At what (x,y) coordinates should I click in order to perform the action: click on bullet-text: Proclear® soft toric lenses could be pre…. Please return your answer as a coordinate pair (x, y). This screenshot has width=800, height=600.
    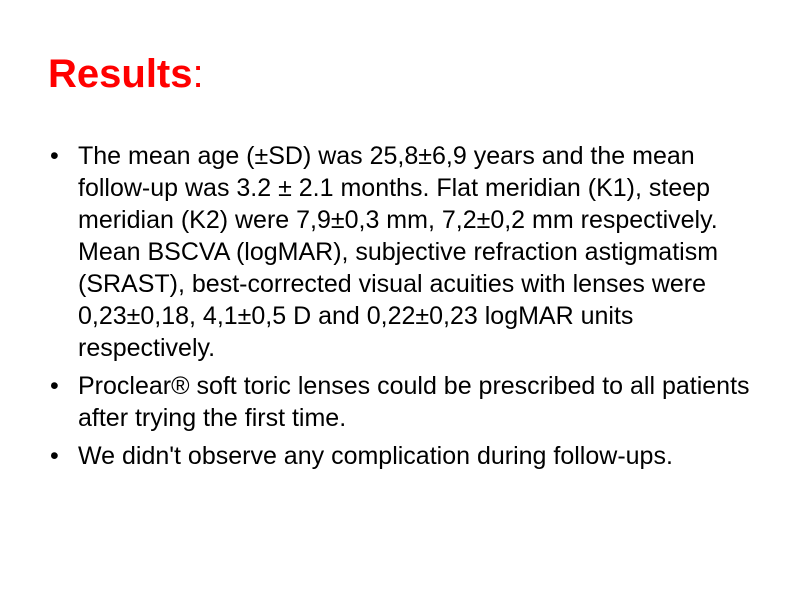
    Looking at the image, I should click on (414, 402).